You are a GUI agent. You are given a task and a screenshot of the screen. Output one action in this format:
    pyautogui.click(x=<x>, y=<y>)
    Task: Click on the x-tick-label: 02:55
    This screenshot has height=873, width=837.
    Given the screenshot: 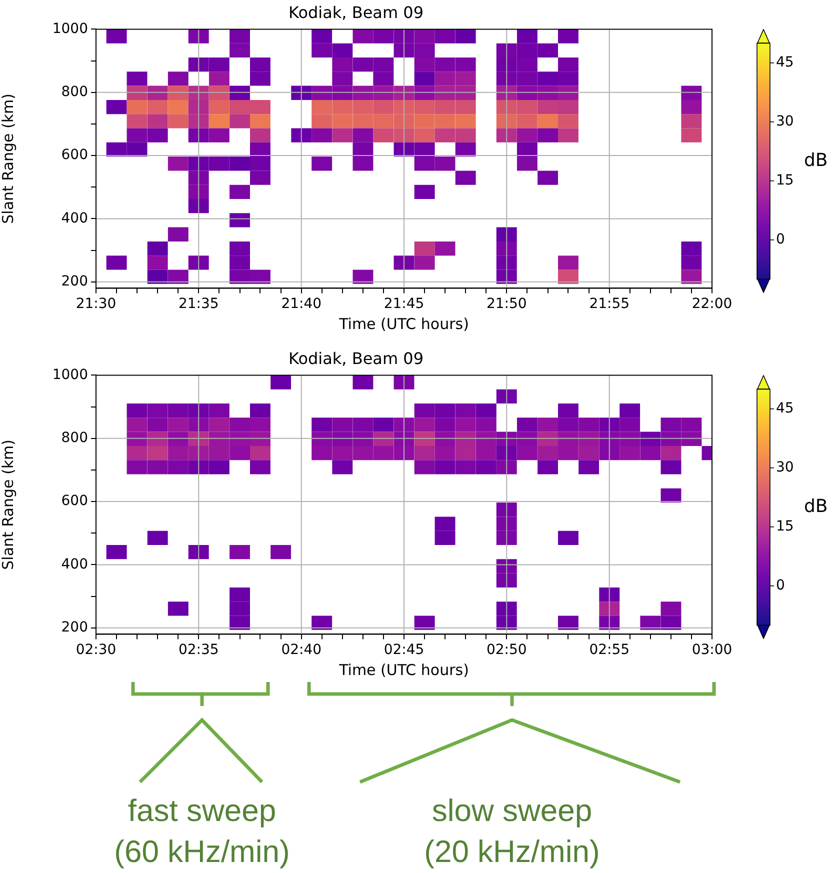 What is the action you would take?
    pyautogui.click(x=609, y=650)
    